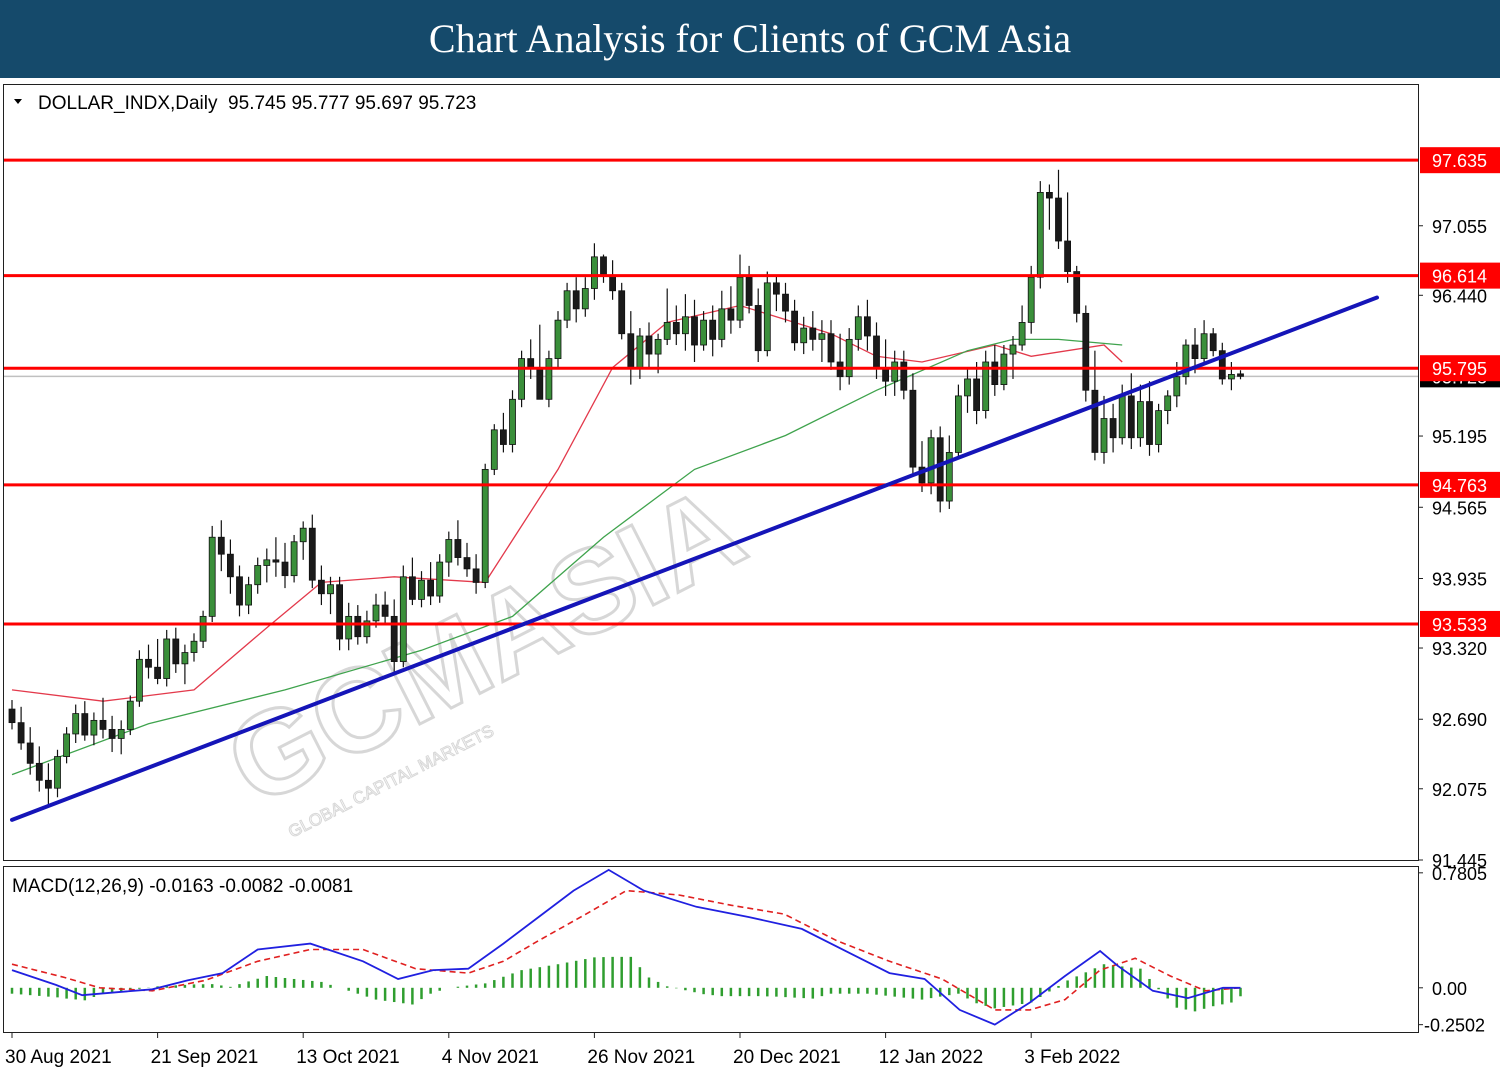 The height and width of the screenshot is (1071, 1500). What do you see at coordinates (1459, 720) in the screenshot?
I see `price-tick-label: 92.690` at bounding box center [1459, 720].